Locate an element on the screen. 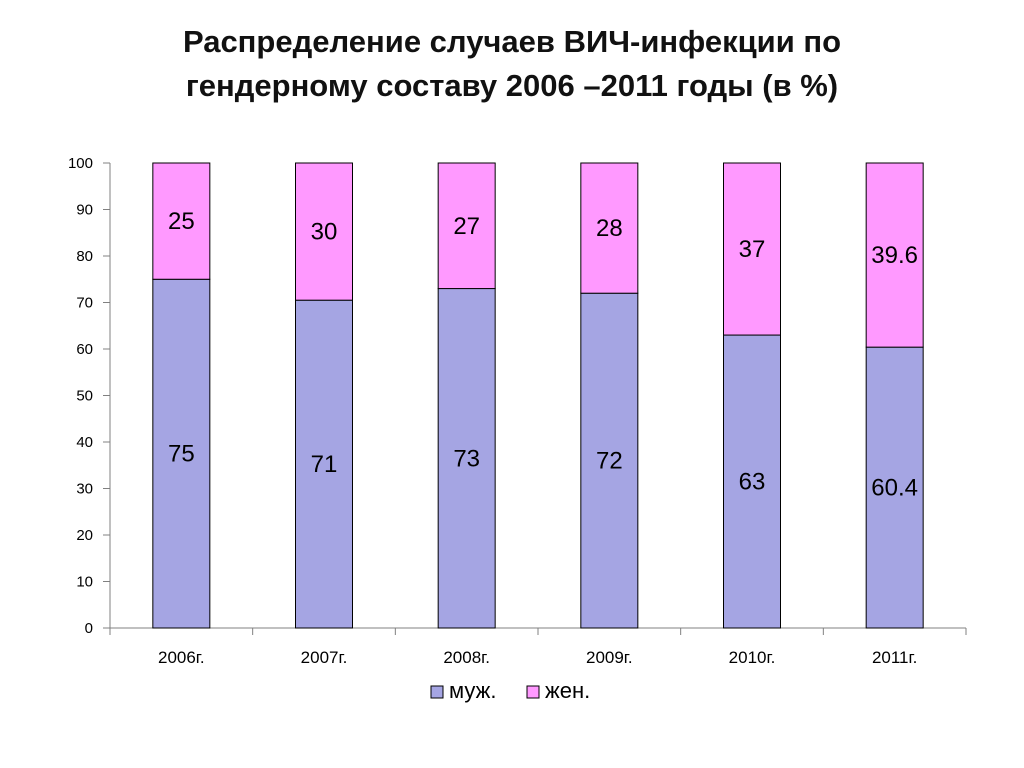 The height and width of the screenshot is (768, 1024). y-tick-label: 40 is located at coordinates (84, 442).